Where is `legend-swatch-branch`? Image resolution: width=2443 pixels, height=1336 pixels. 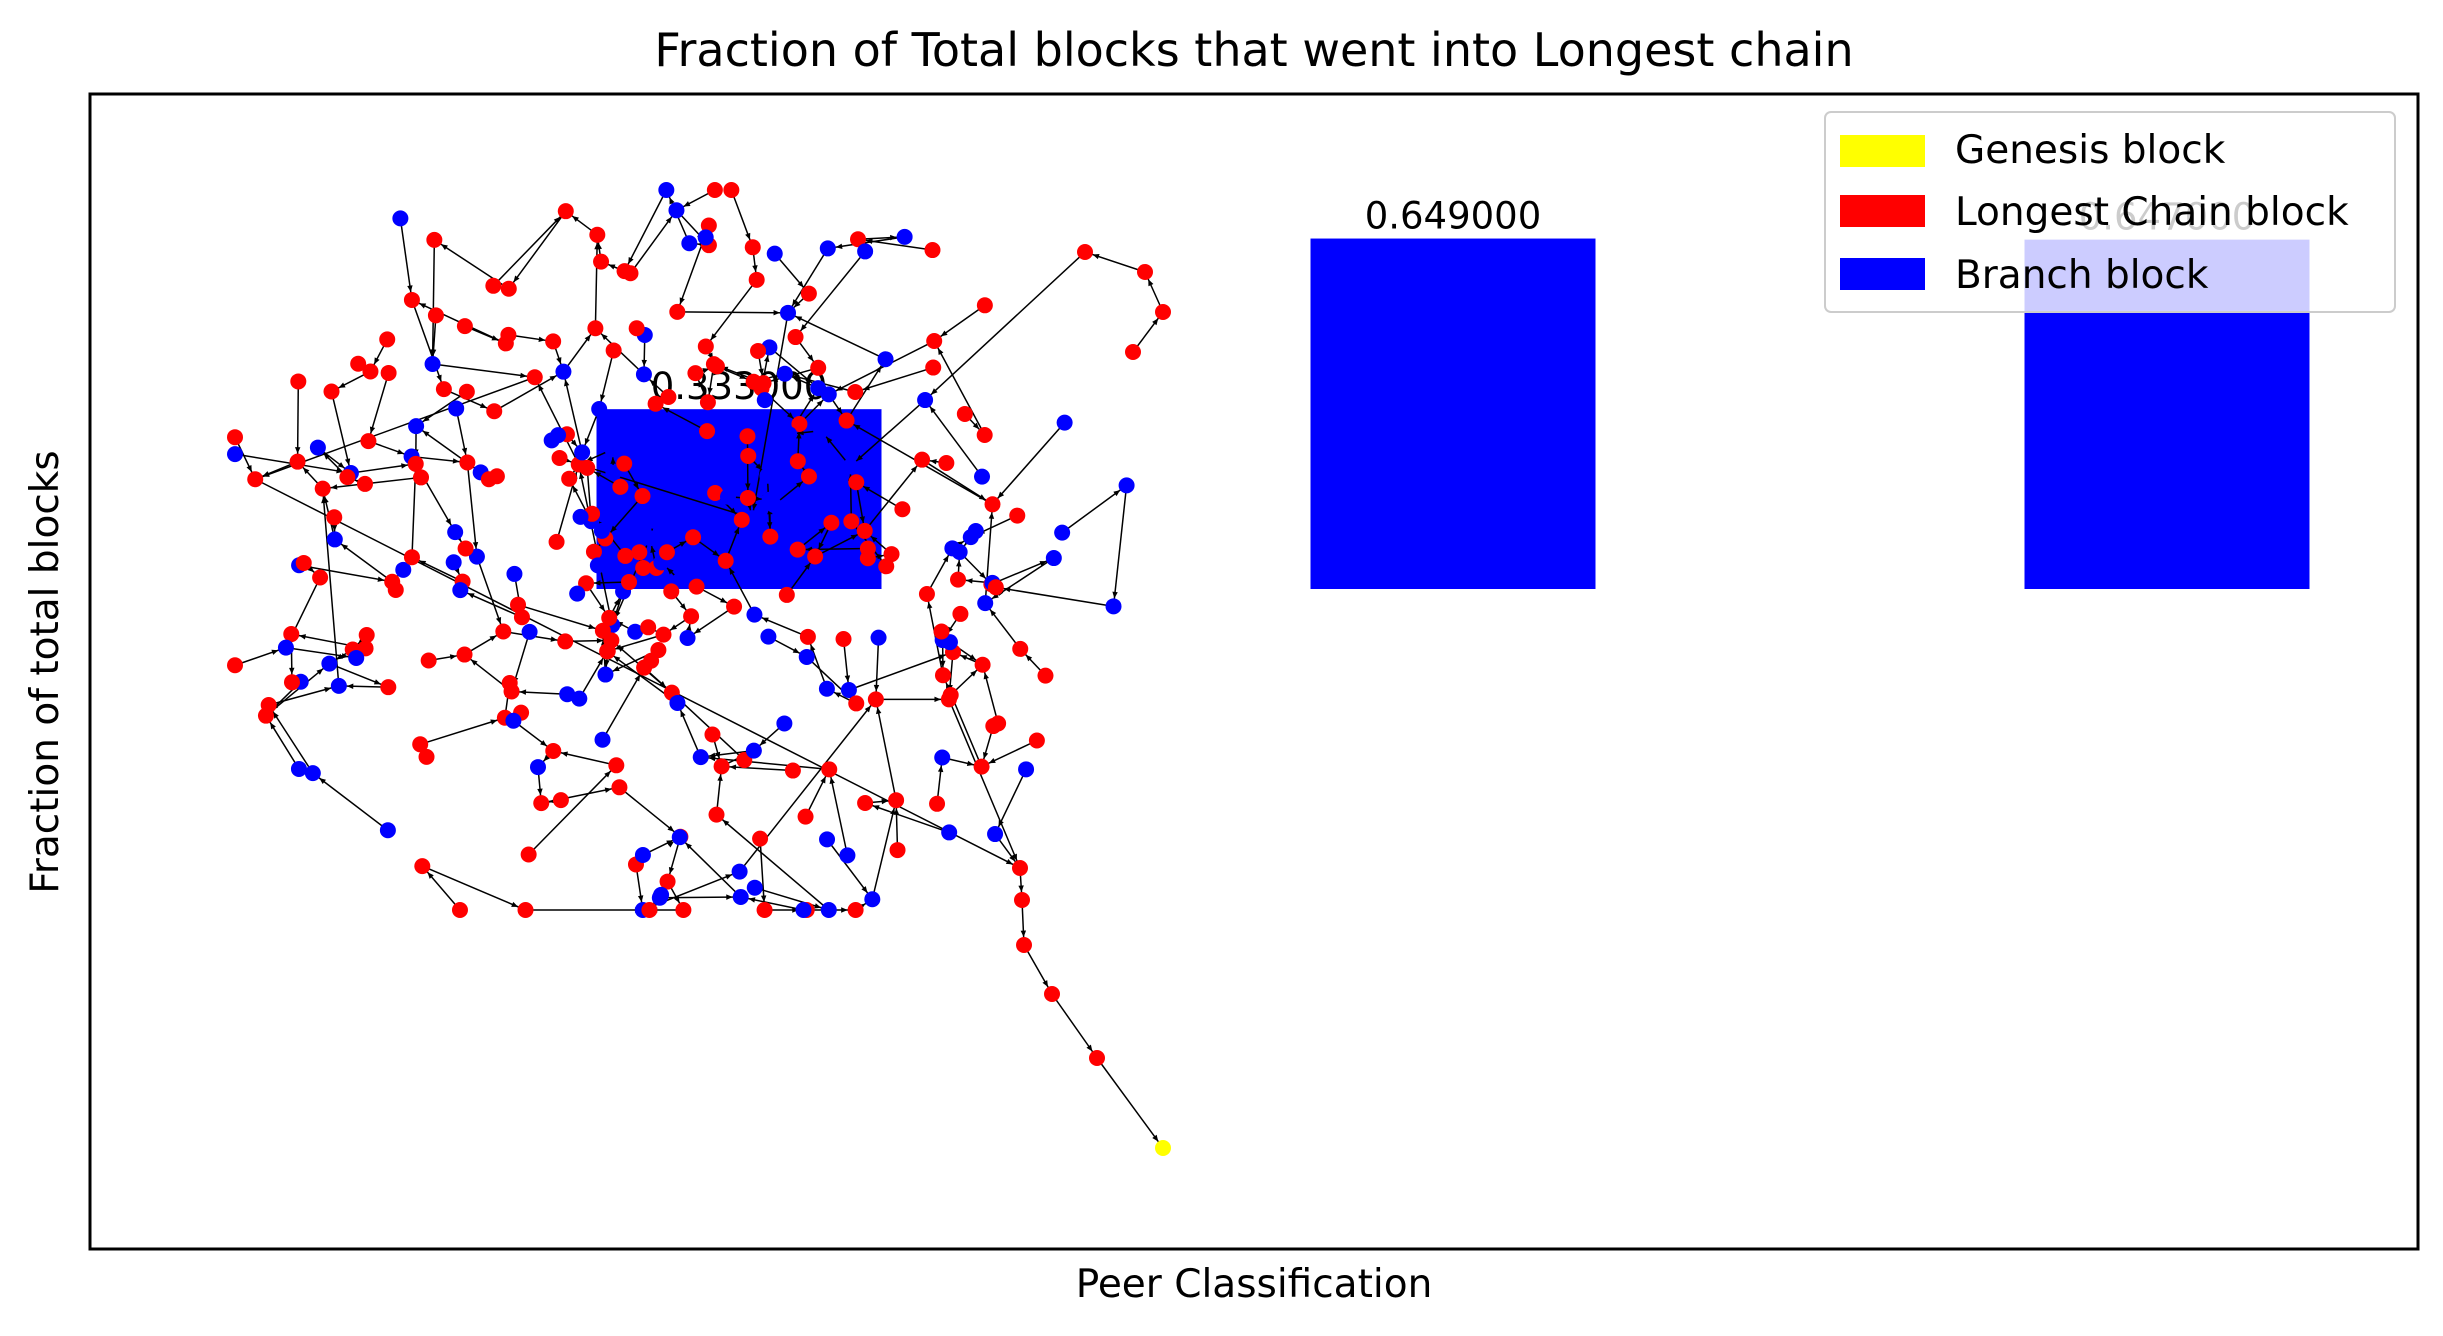 legend-swatch-branch is located at coordinates (1882, 274).